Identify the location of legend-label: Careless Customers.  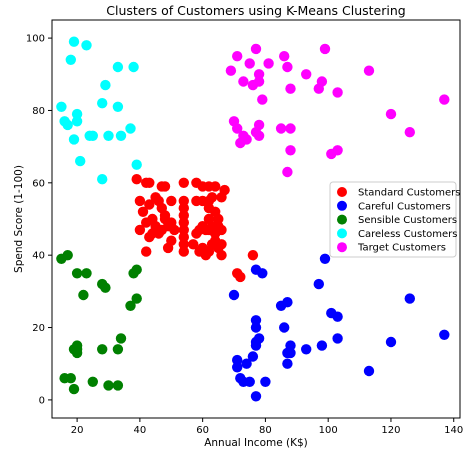
(407, 234).